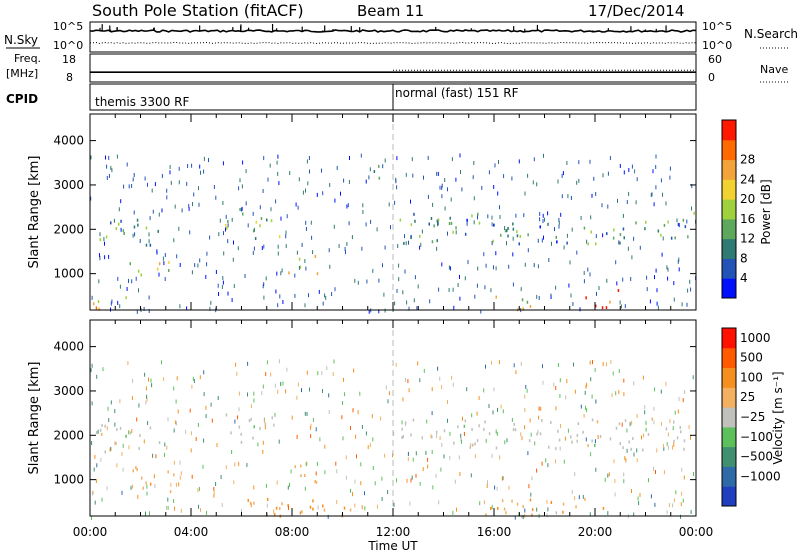  What do you see at coordinates (27, 58) in the screenshot?
I see `freq-label: Freq.` at bounding box center [27, 58].